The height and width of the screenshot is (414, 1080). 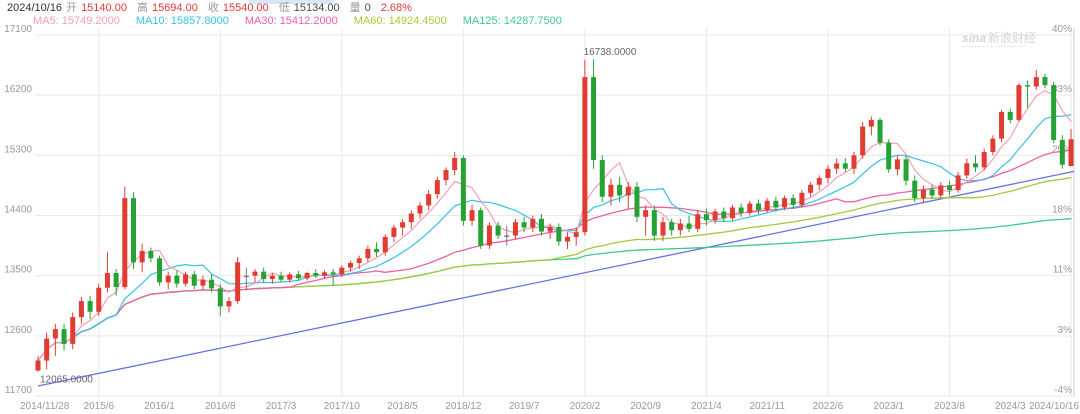 What do you see at coordinates (18, 149) in the screenshot?
I see `price-axis-label: 15300` at bounding box center [18, 149].